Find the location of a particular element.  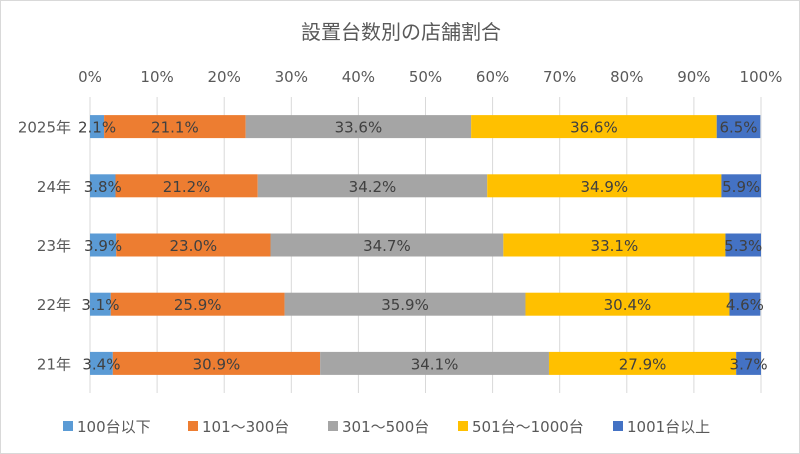

x-tick-label: 60% is located at coordinates (492, 77).